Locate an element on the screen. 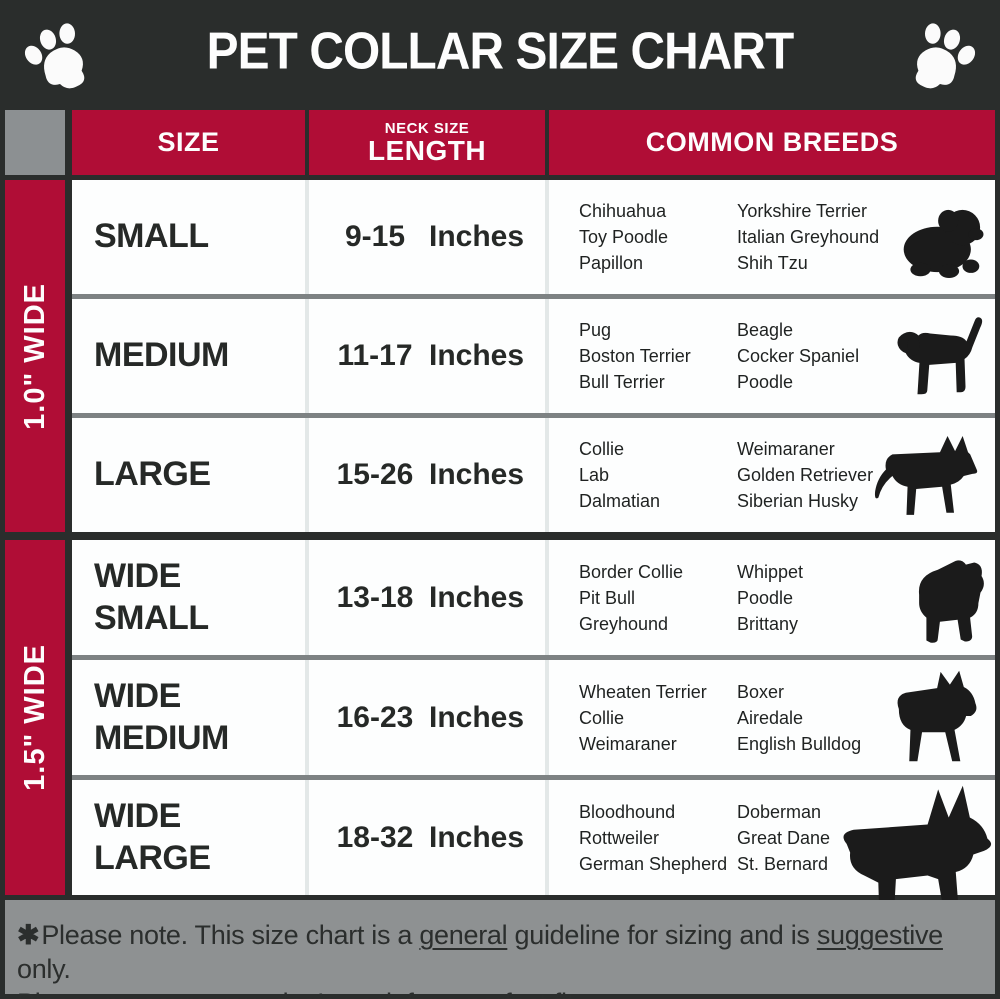 The image size is (1000, 999). size-cell: LARGE is located at coordinates (190, 475).